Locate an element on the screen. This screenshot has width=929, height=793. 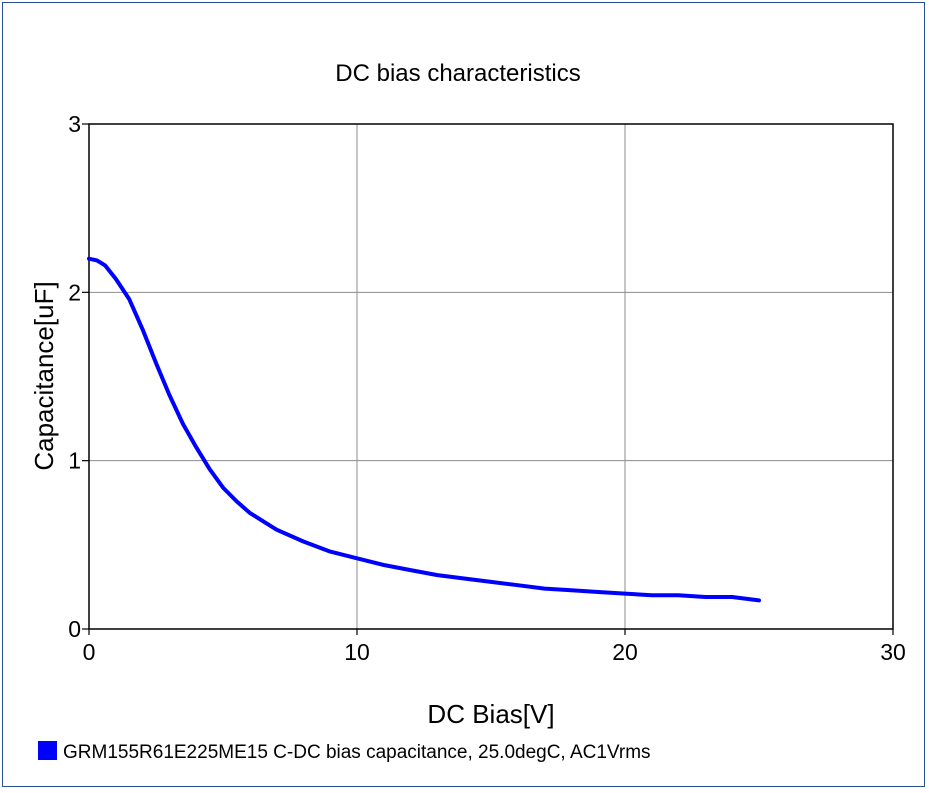
x-tick-label: 0 is located at coordinates (89, 652).